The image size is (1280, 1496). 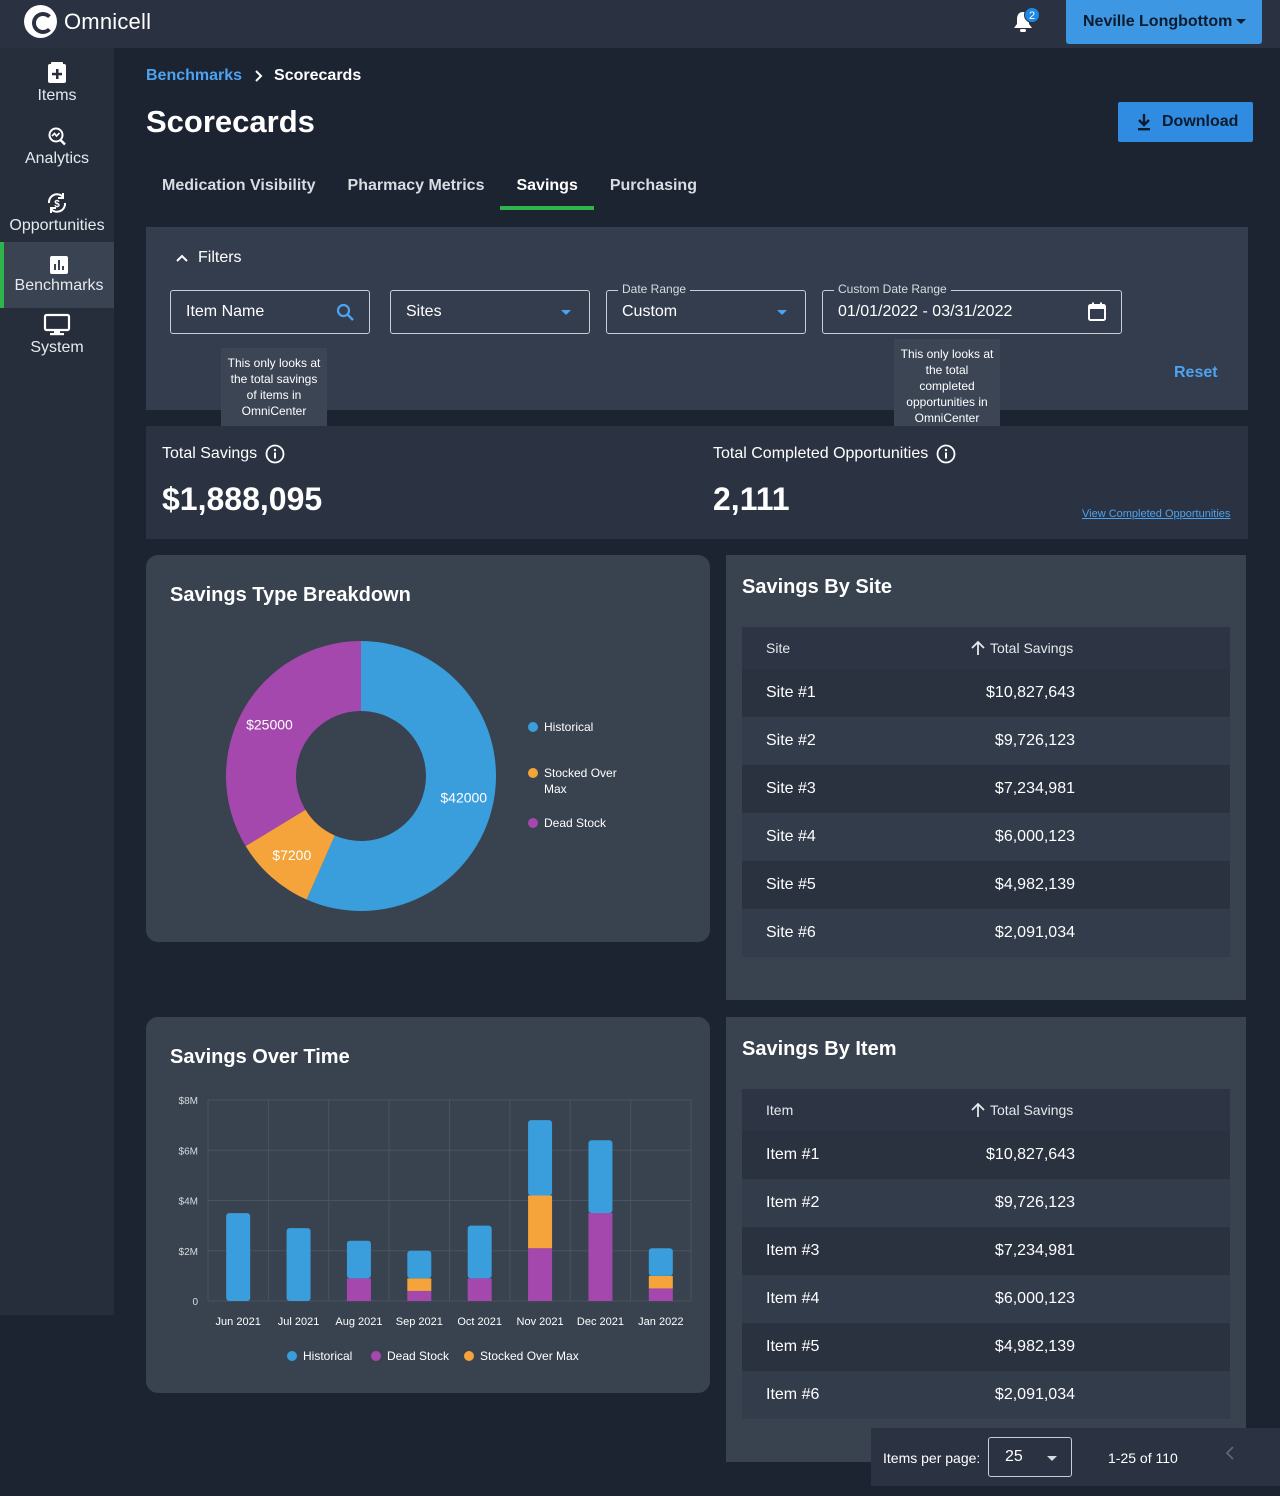 What do you see at coordinates (238, 1322) in the screenshot?
I see `x-tick-label: Jun 2021` at bounding box center [238, 1322].